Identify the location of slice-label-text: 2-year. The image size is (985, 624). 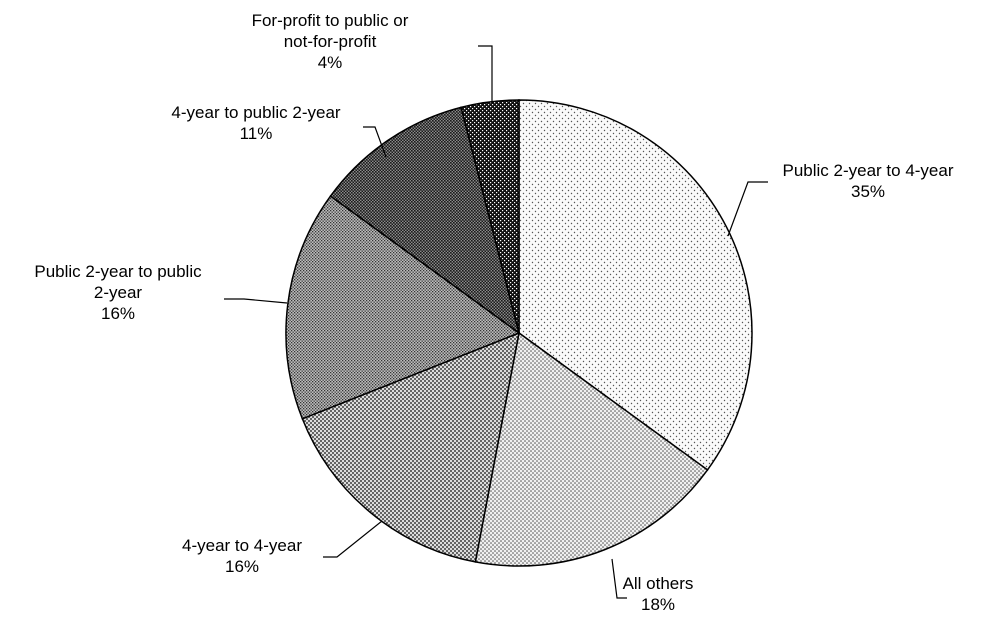
(118, 292).